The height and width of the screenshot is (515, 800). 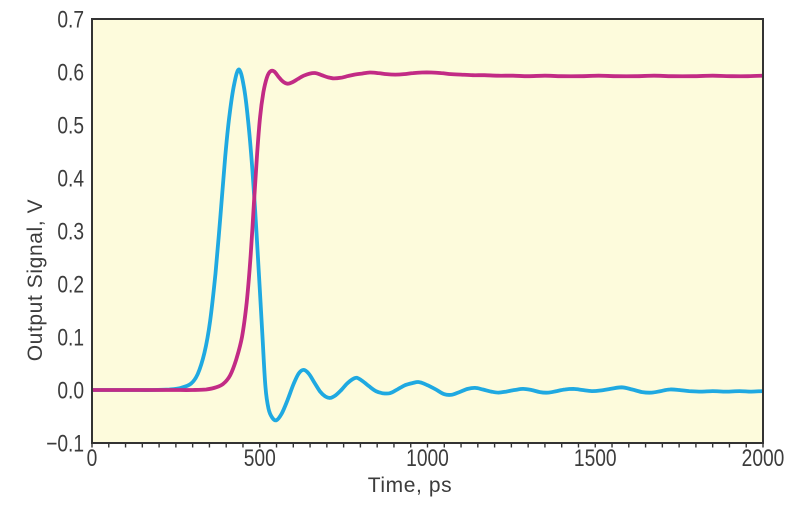 I want to click on x-tick-label-0: 0, so click(x=92, y=458).